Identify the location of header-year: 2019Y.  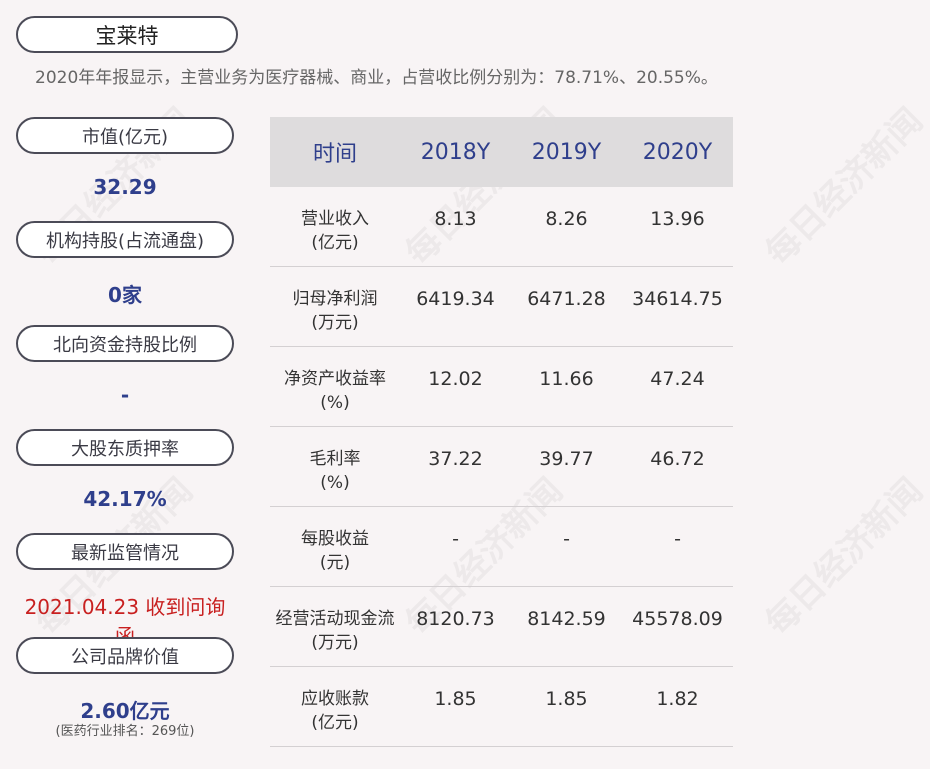
(566, 152).